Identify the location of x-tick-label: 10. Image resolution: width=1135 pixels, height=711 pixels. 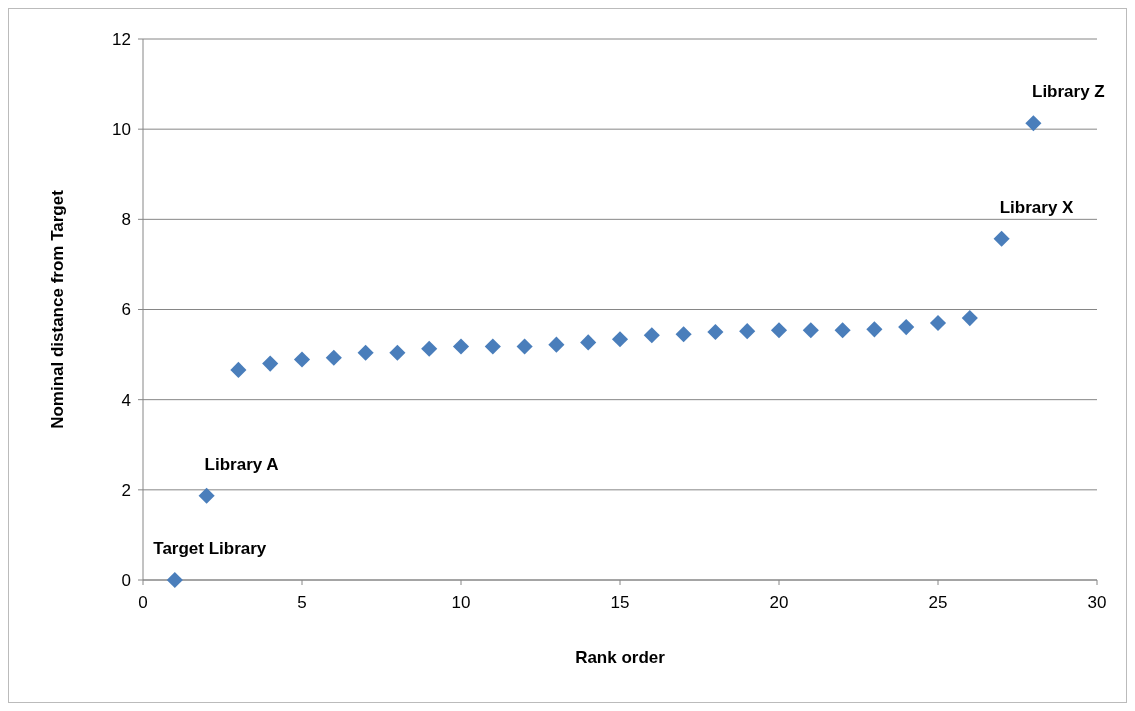
(461, 602).